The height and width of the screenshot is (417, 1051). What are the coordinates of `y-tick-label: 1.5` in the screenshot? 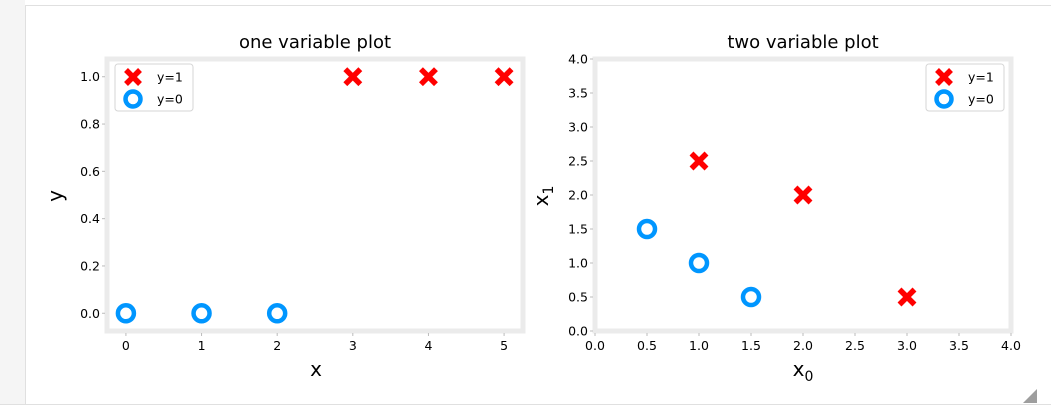 It's located at (578, 229).